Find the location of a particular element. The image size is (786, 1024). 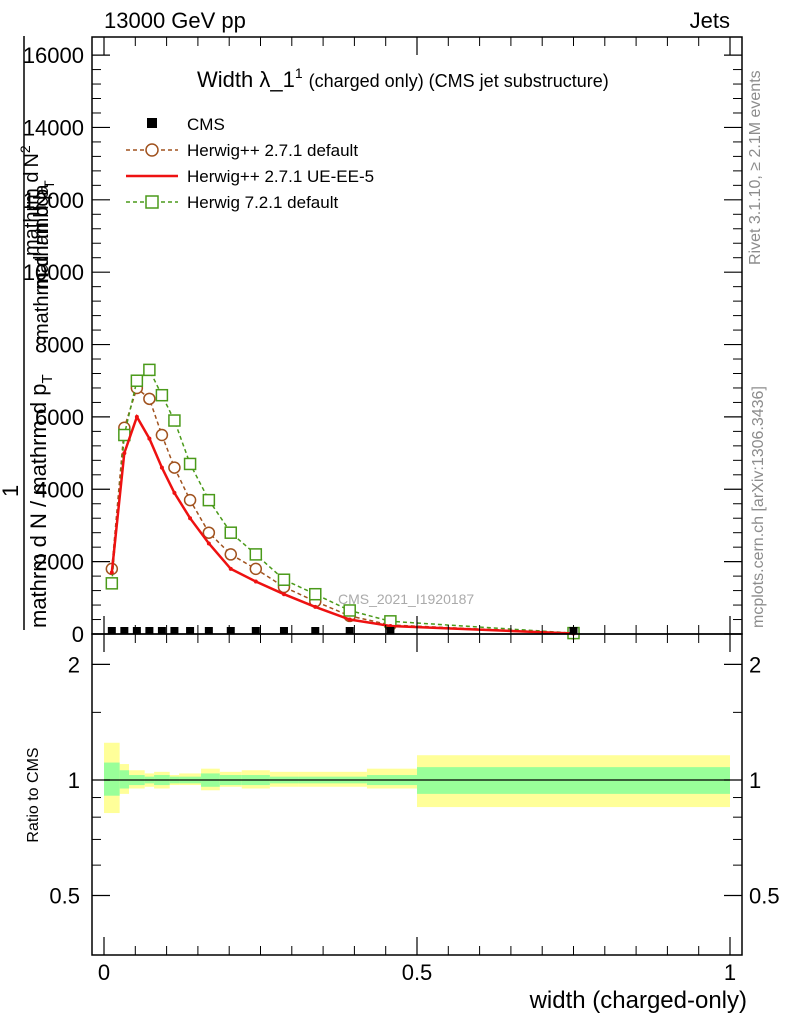

legend-label-herwig-default: Herwig++ 2.7.1 default is located at coordinates (272, 150).